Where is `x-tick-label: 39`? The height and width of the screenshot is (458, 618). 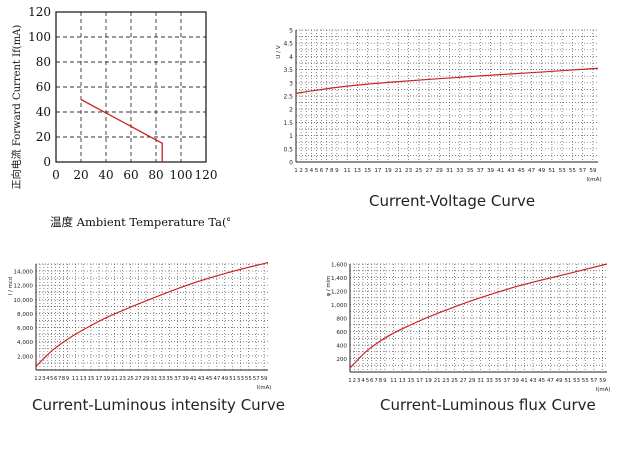
x-tick-label: 39 is located at coordinates (491, 171).